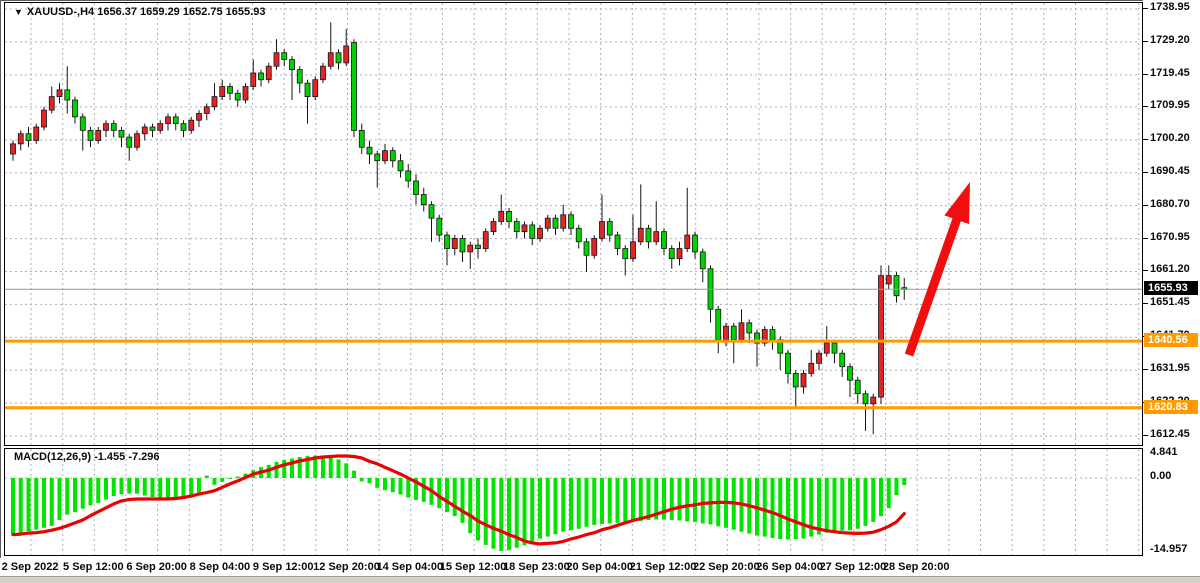 This screenshot has width=1200, height=583. Describe the element at coordinates (1170, 170) in the screenshot. I see `price-tick-label: 1690.45` at that location.